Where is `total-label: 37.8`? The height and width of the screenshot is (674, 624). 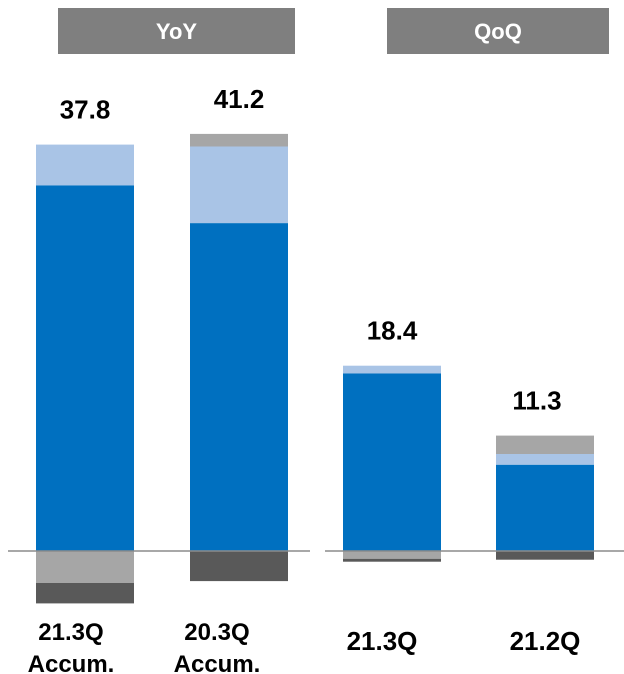
total-label: 37.8 is located at coordinates (85, 110).